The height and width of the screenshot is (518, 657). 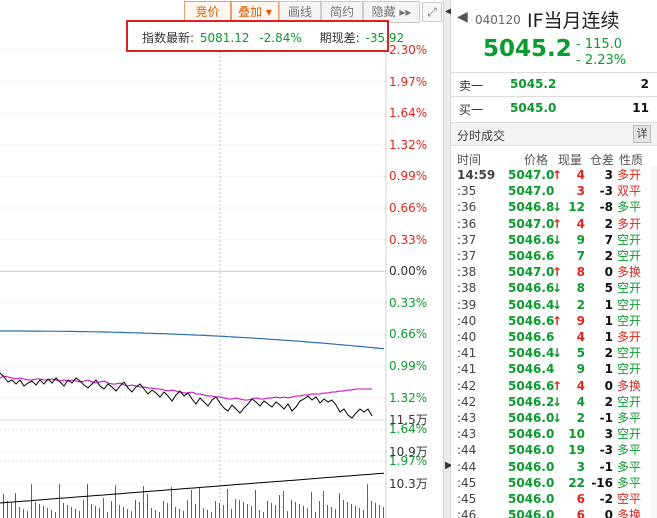 What do you see at coordinates (608, 434) in the screenshot?
I see `tick-position-diff: 3` at bounding box center [608, 434].